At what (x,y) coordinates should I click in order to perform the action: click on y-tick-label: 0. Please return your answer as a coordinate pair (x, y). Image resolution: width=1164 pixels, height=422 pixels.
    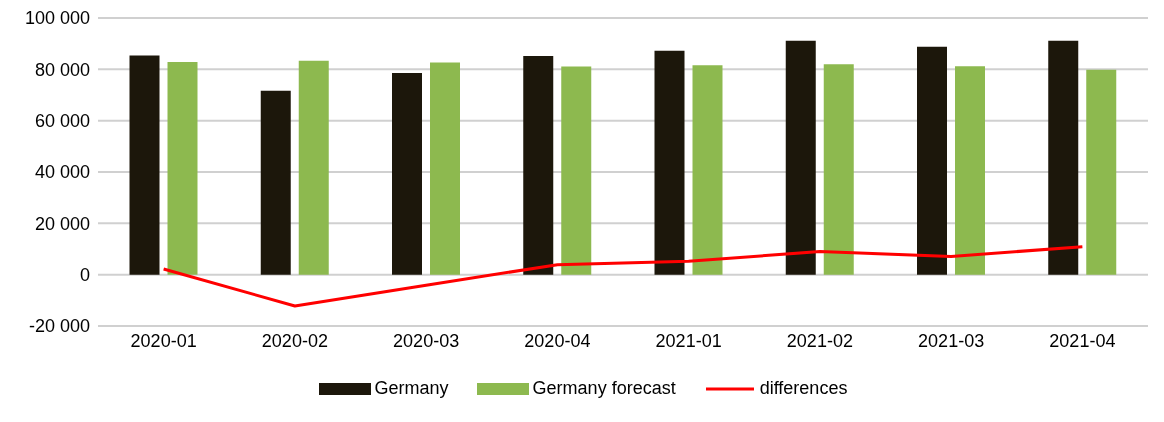
    Looking at the image, I should click on (84, 275).